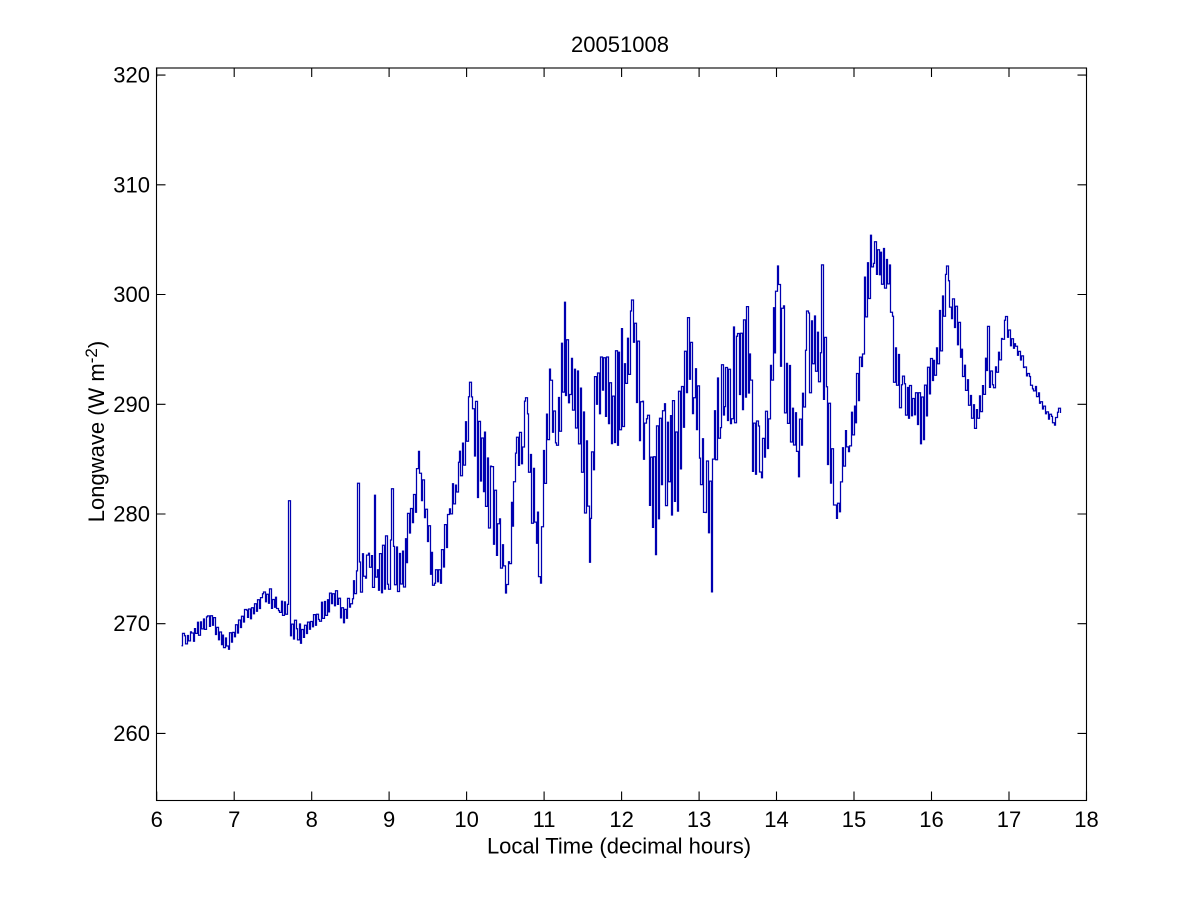 The height and width of the screenshot is (900, 1200). Describe the element at coordinates (619, 846) in the screenshot. I see `svg-text: Local Time (decimal hours)` at that location.